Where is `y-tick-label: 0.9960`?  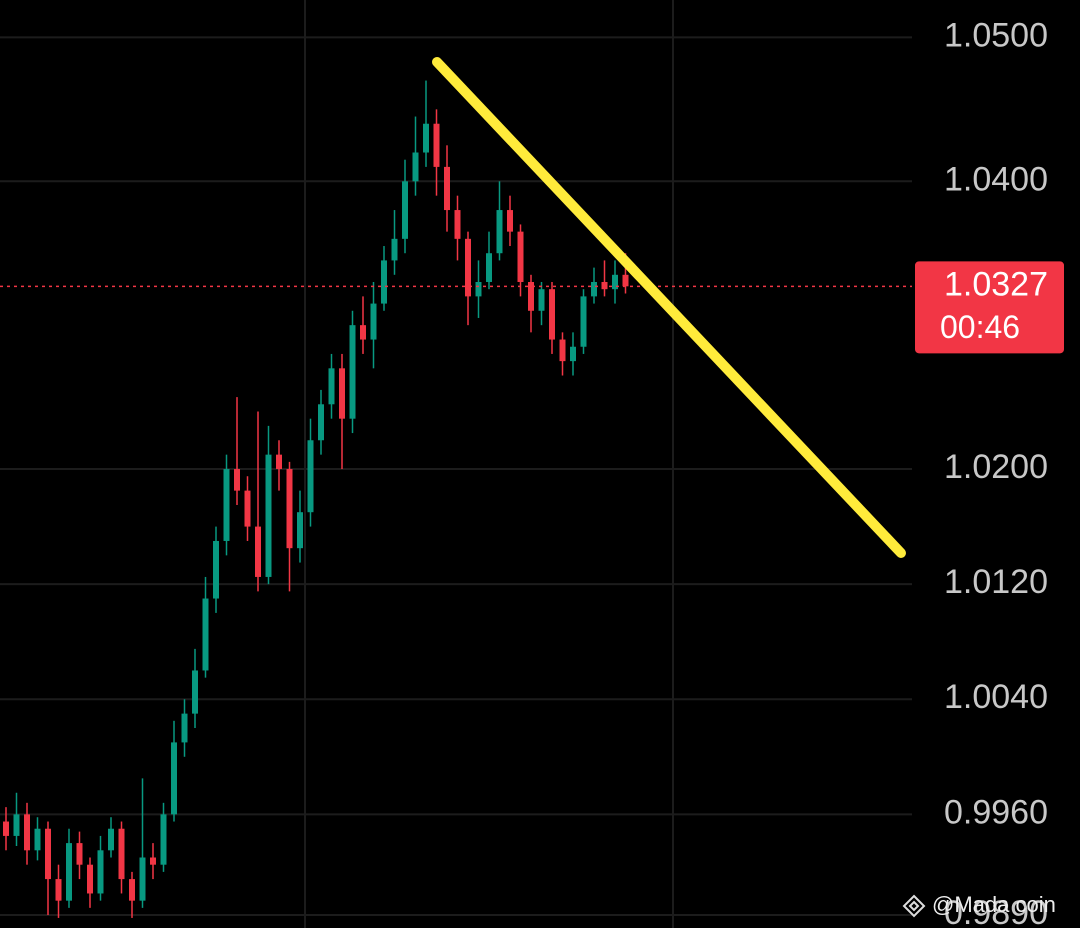 y-tick-label: 0.9960 is located at coordinates (996, 812).